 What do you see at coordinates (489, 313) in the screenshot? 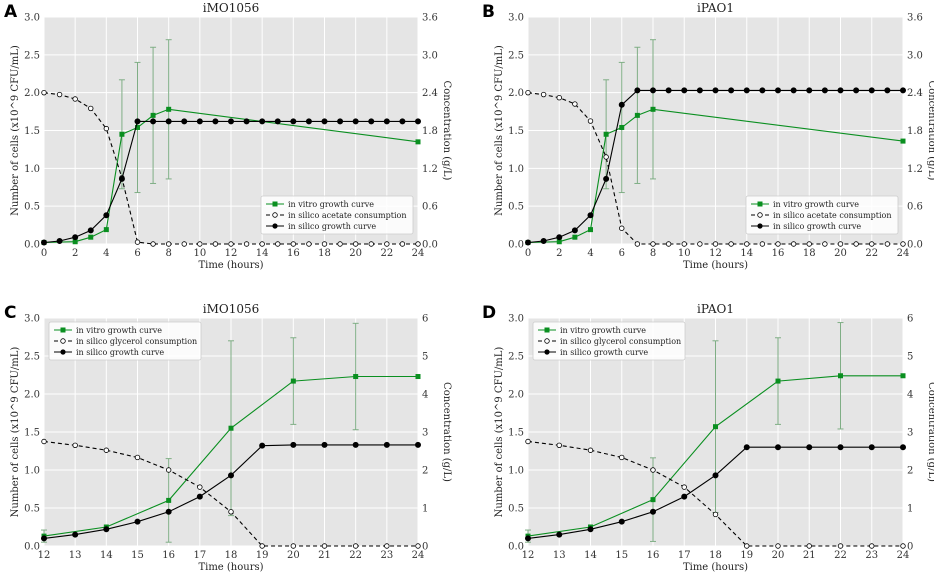
I see `panel-letter: D` at bounding box center [489, 313].